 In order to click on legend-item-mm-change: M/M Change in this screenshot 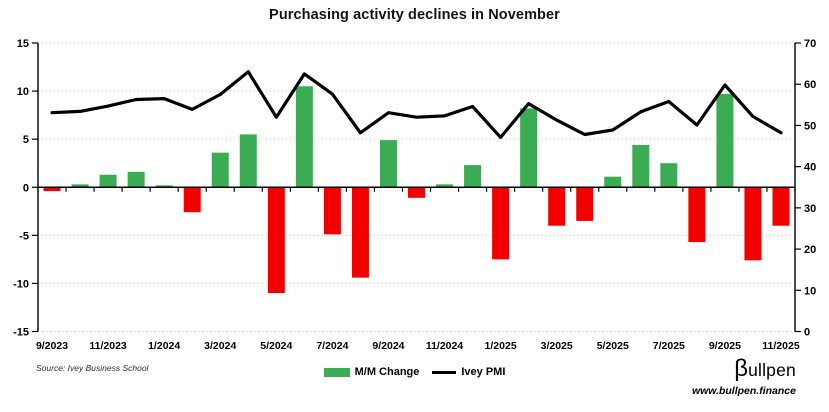, I will do `click(371, 372)`.